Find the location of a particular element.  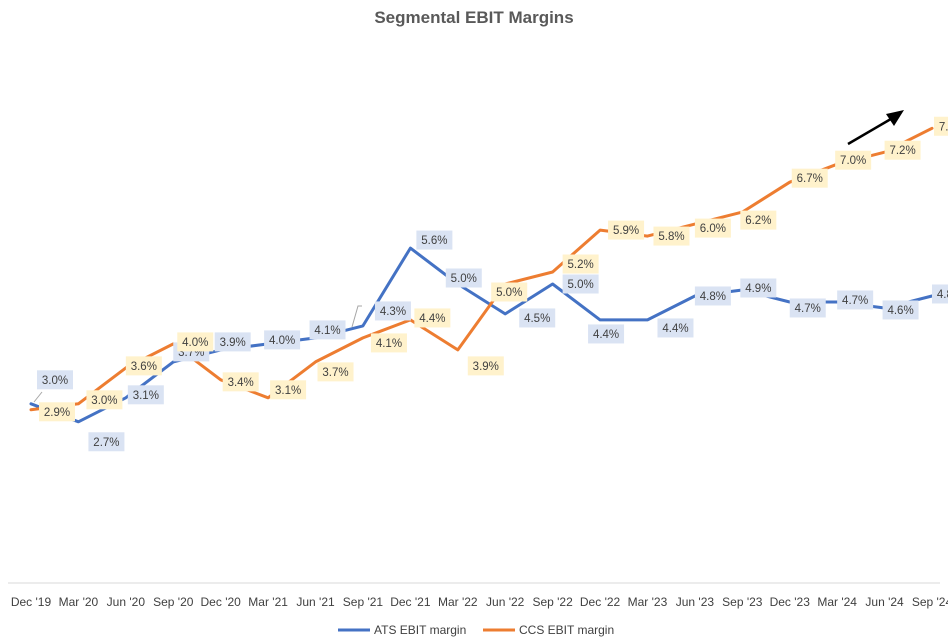

svg-text: 5.8% is located at coordinates (671, 237).